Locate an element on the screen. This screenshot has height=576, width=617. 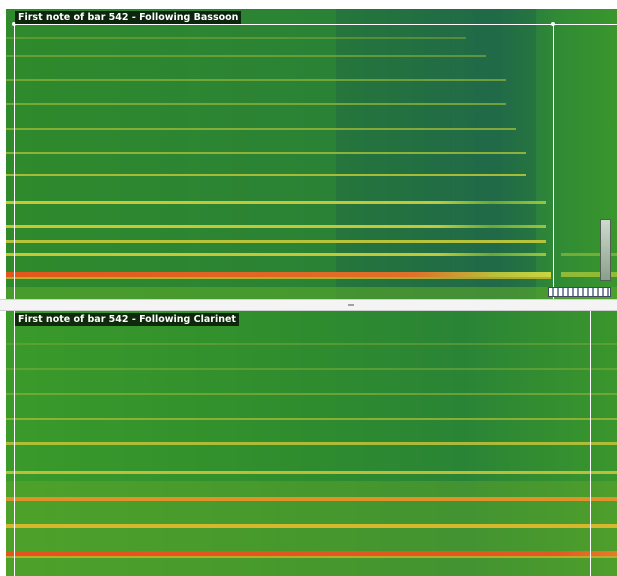
horizontal-scroll-control is located at coordinates (579, 292).